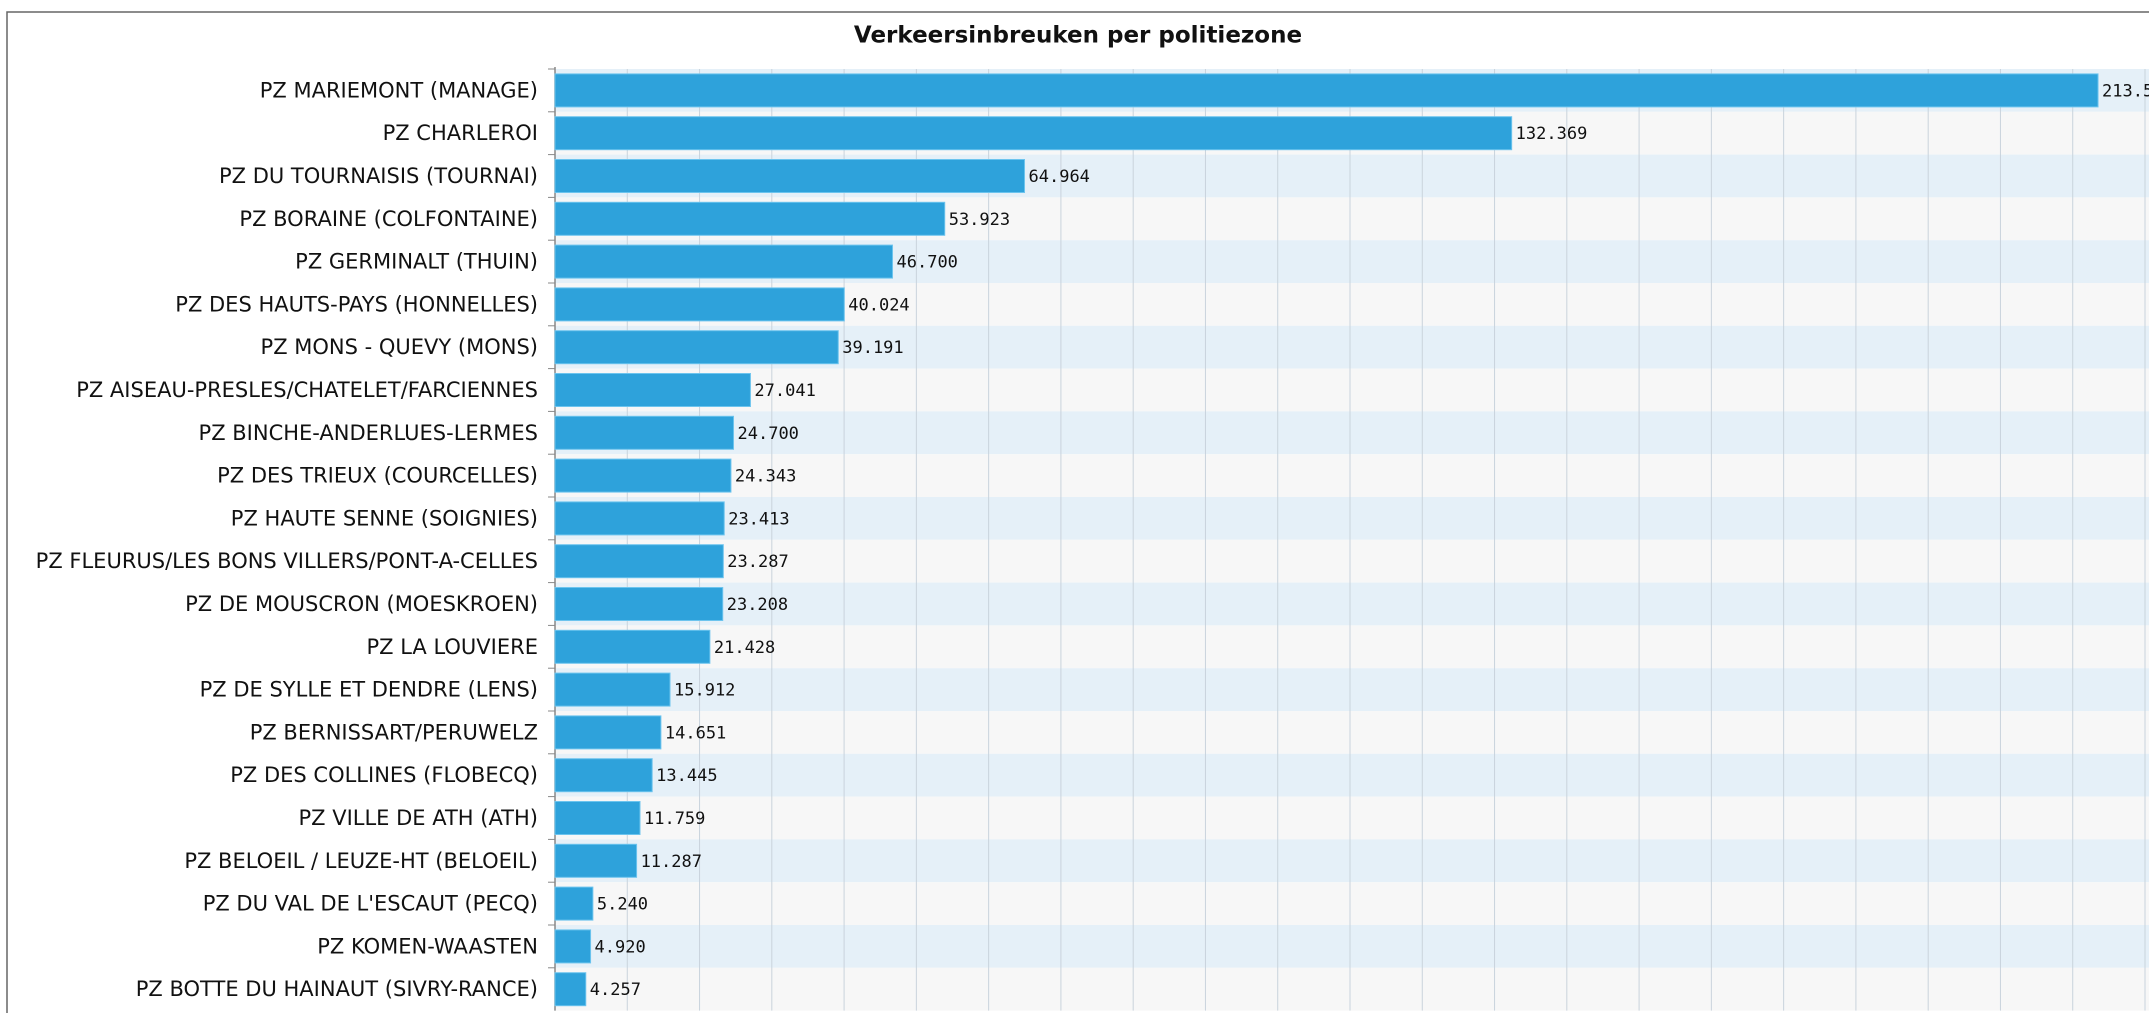  Describe the element at coordinates (460, 133) in the screenshot. I see `y-tick-label: PZ CHARLEROI` at that location.